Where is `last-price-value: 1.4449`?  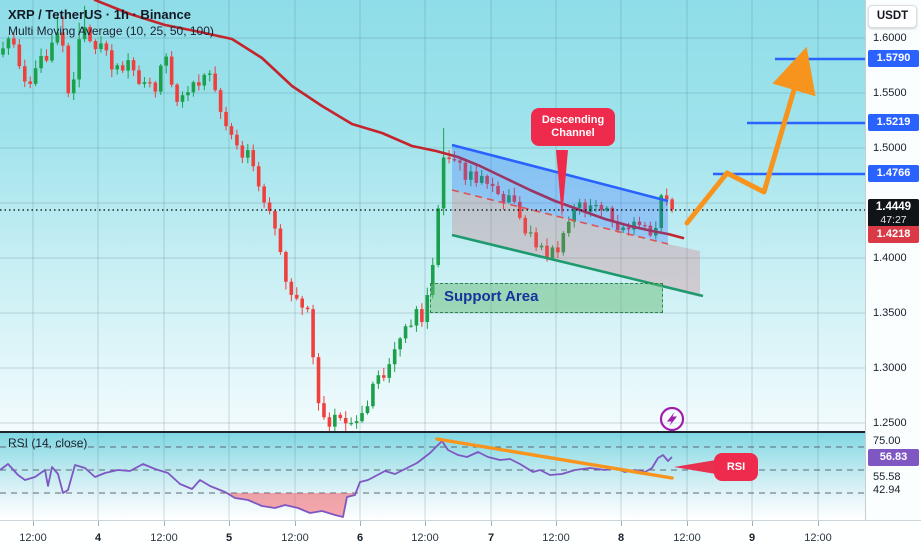 last-price-value: 1.4449 is located at coordinates (893, 207).